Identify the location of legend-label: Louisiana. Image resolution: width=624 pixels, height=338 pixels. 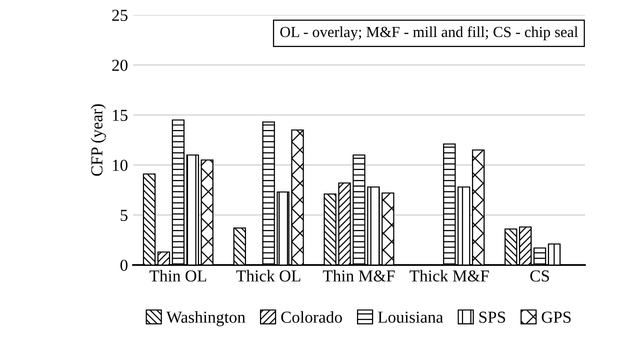
(411, 317).